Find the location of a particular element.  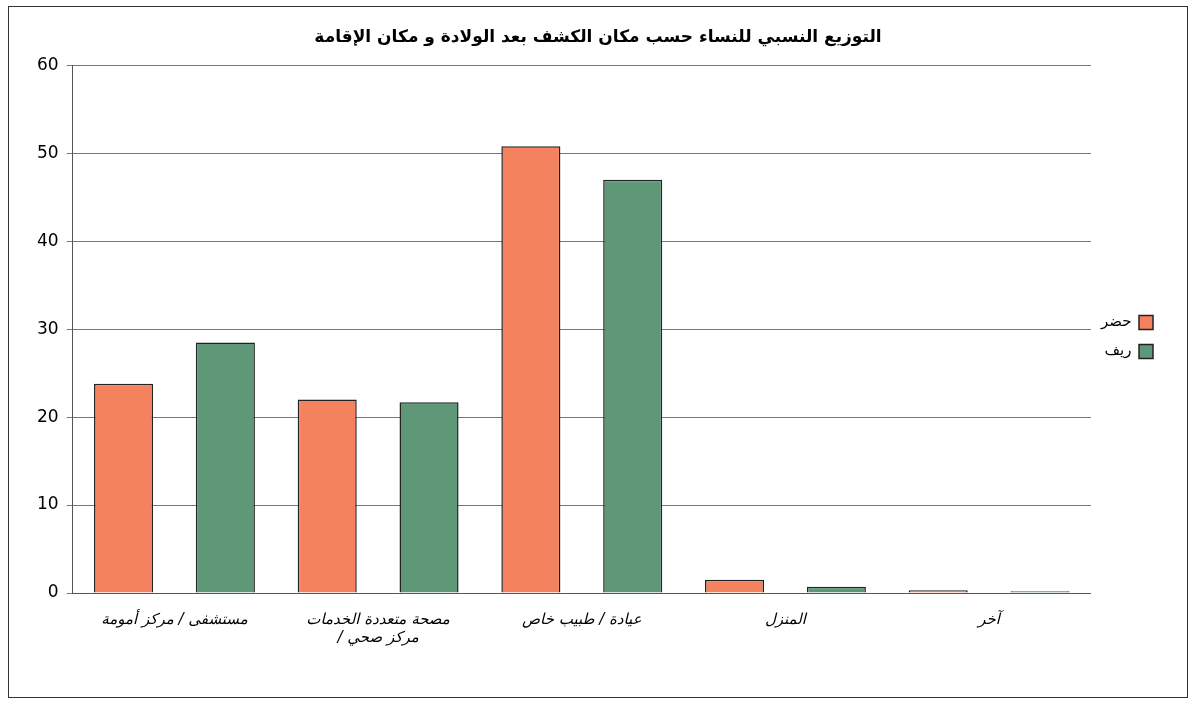

x-tick-label: مستشفى / مركز أمومة is located at coordinates (174, 618).